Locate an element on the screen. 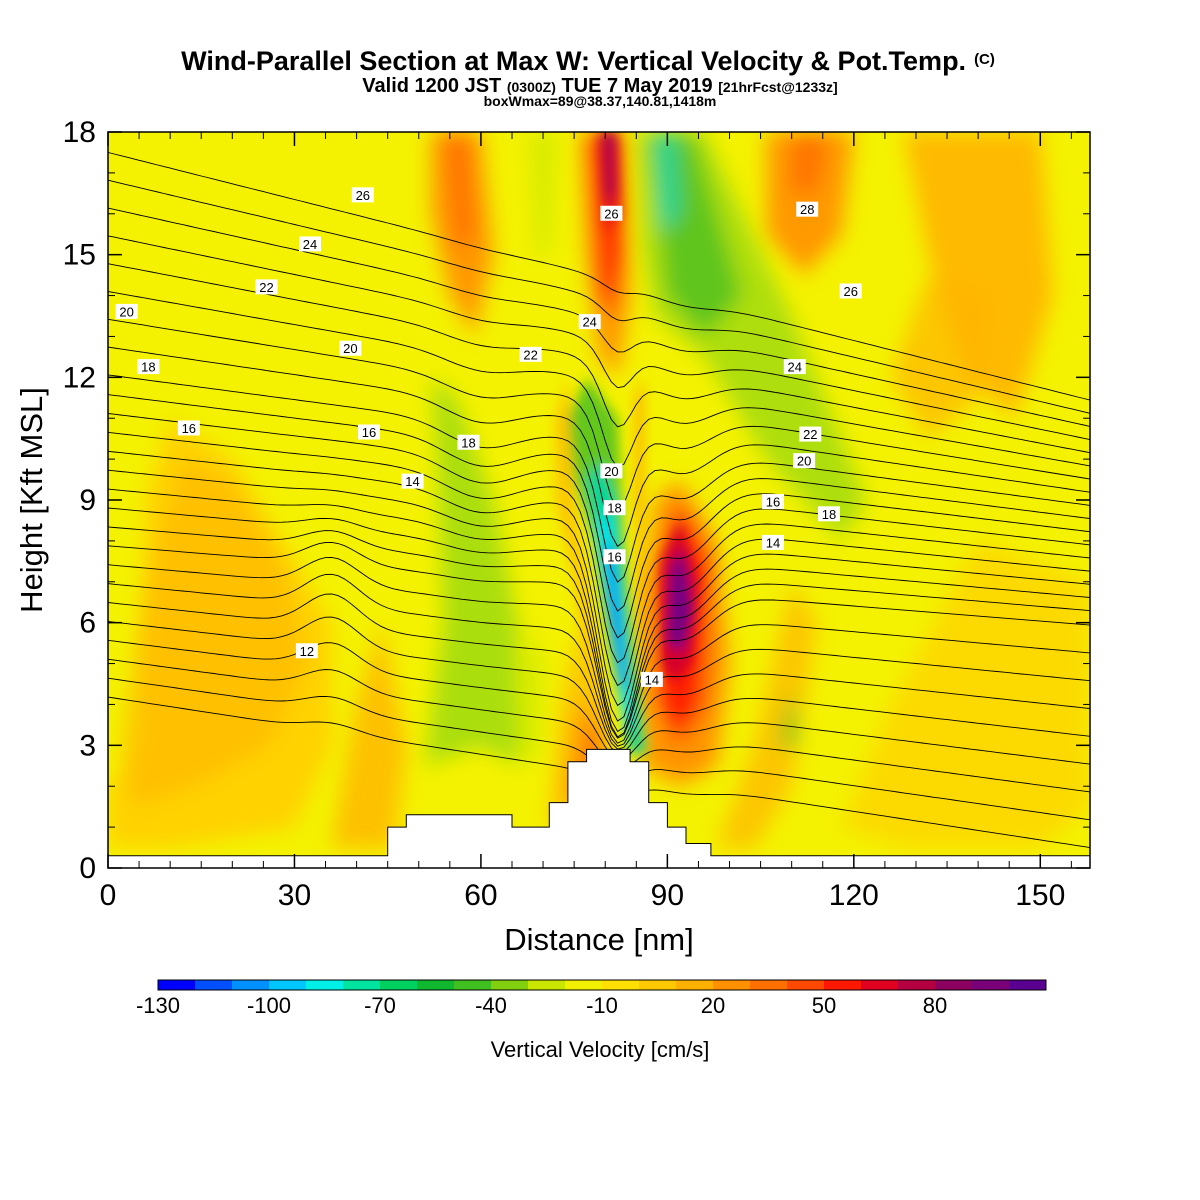  y-tick-label: 3 is located at coordinates (87, 745).